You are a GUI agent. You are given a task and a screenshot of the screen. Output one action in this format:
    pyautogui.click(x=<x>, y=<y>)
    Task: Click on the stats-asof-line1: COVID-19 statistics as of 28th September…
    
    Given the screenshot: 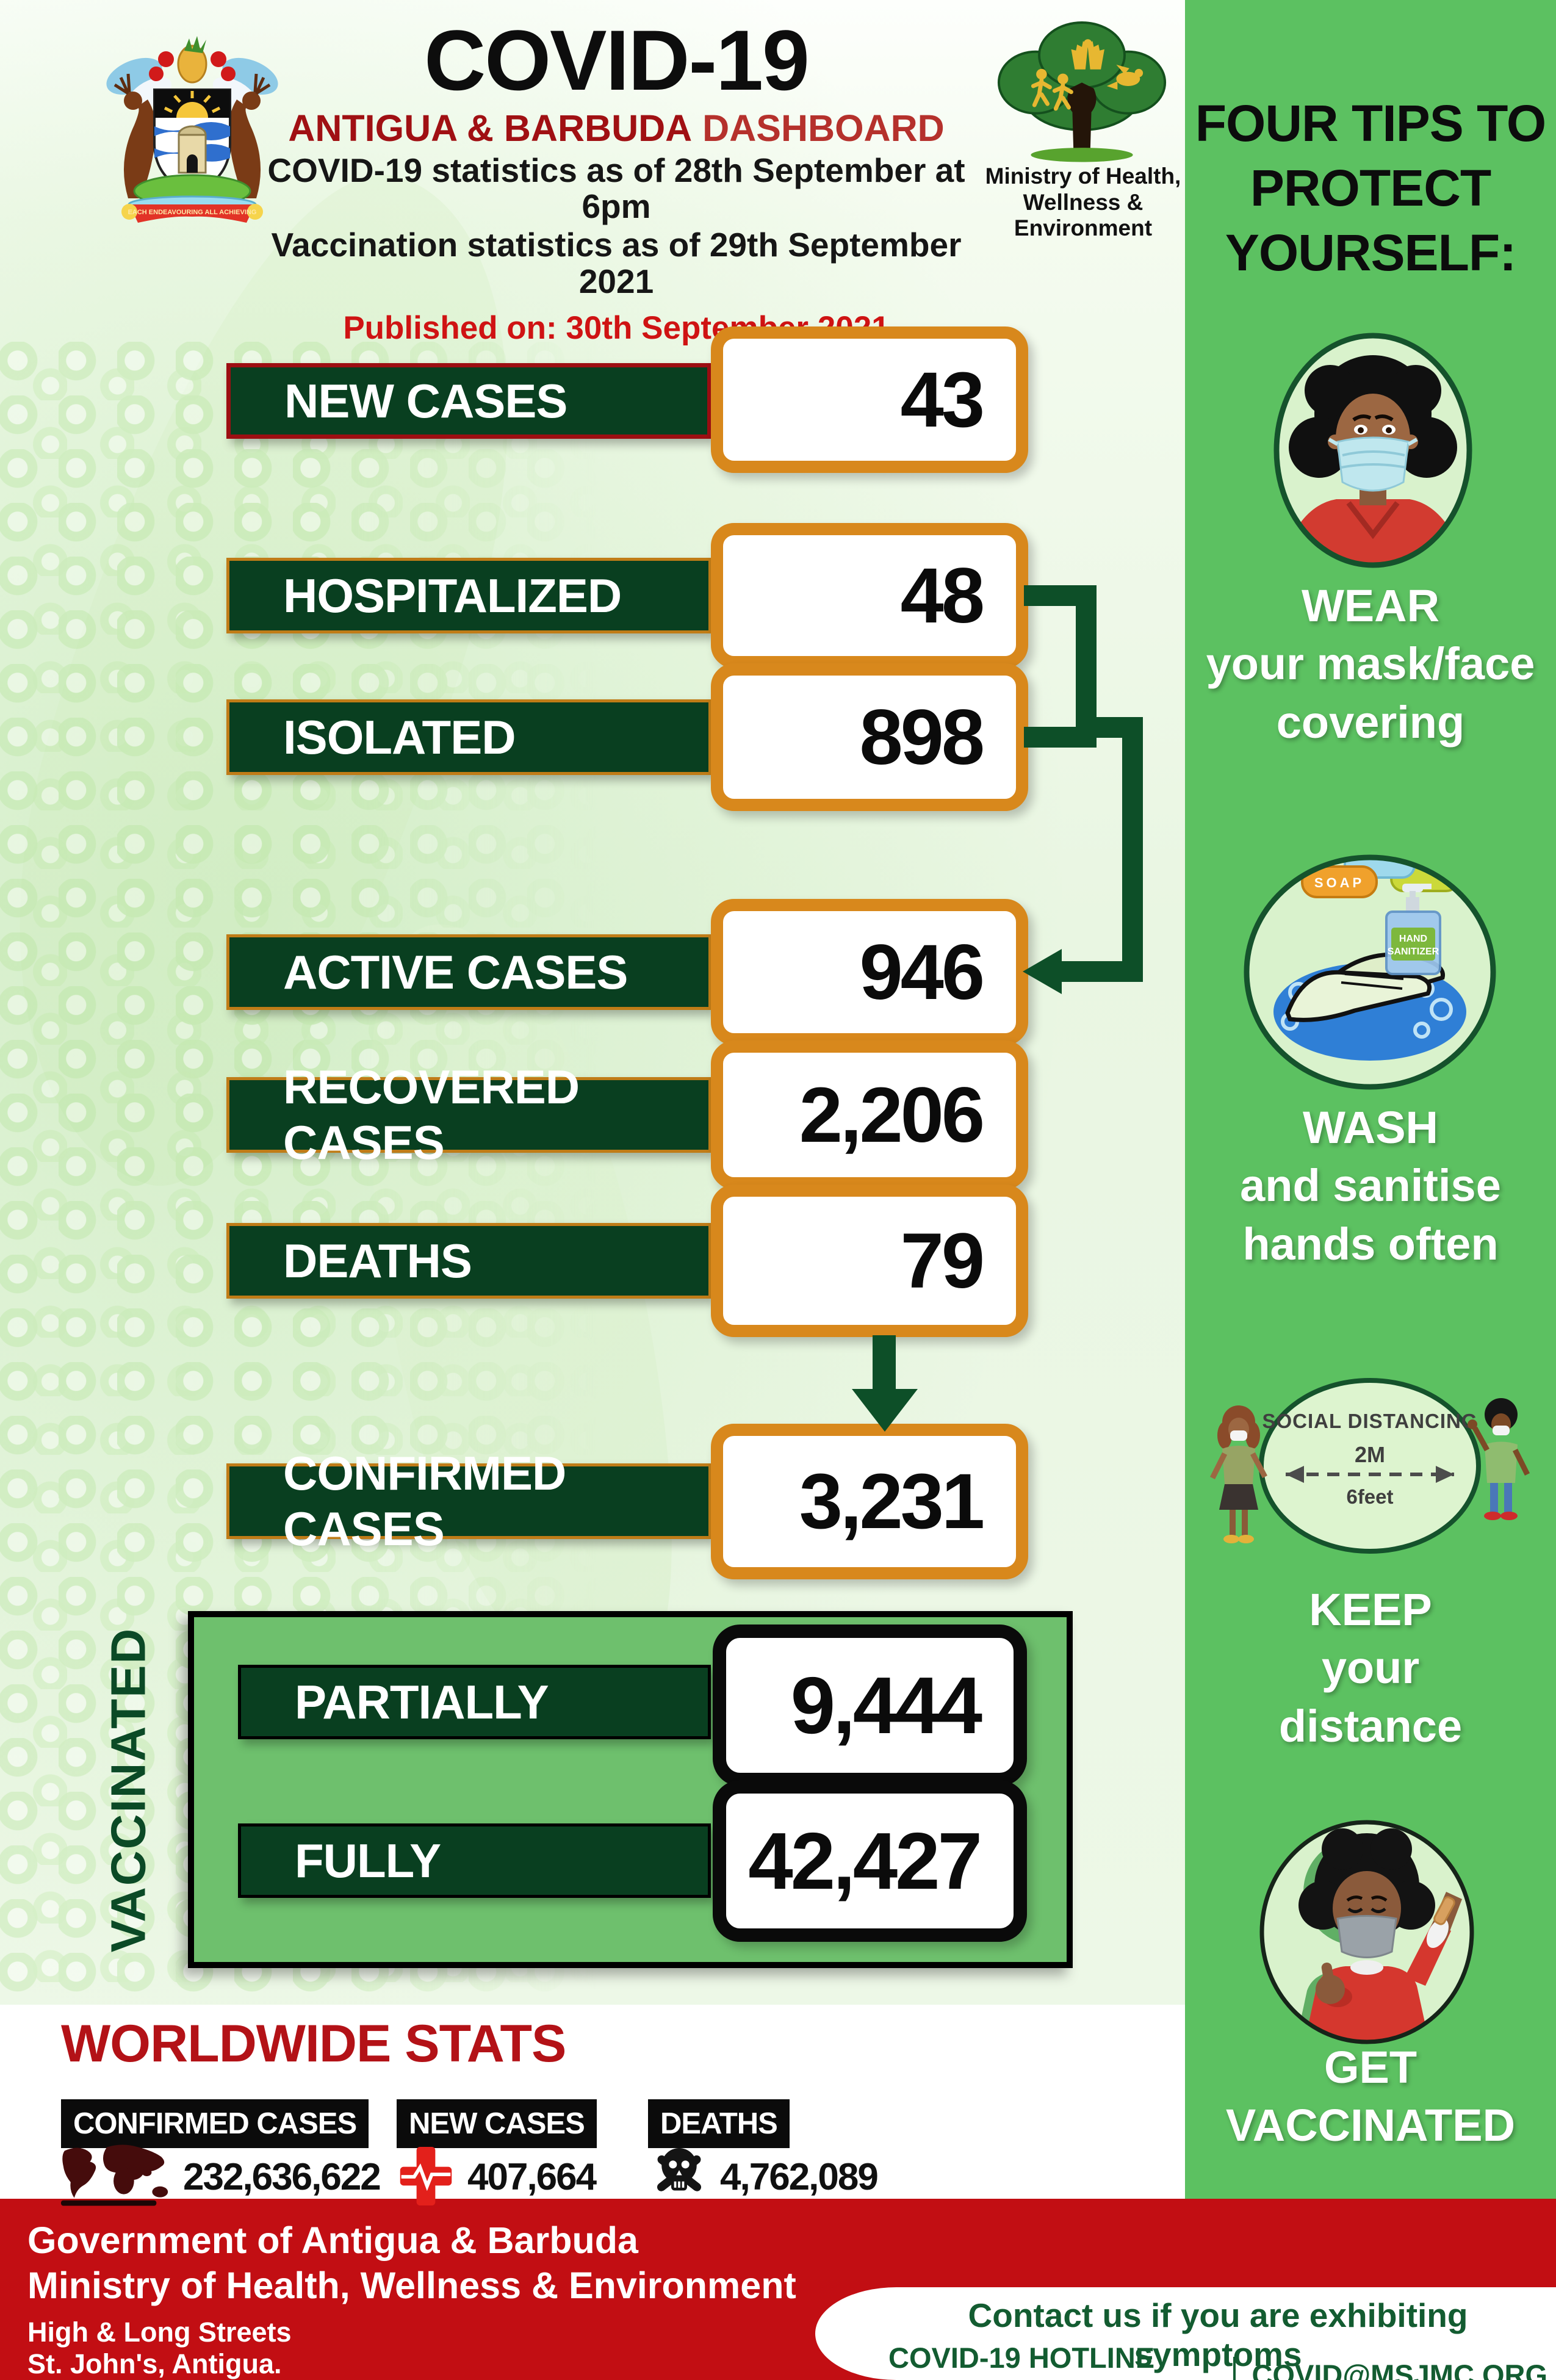 What is the action you would take?
    pyautogui.click(x=616, y=189)
    